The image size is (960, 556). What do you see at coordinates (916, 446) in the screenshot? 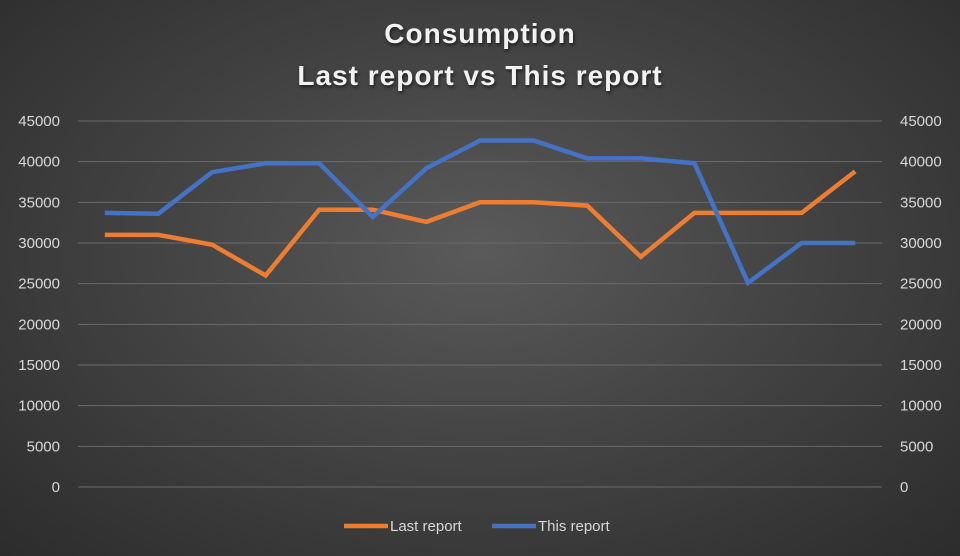
I see `y-tick-label-right: 5000` at bounding box center [916, 446].